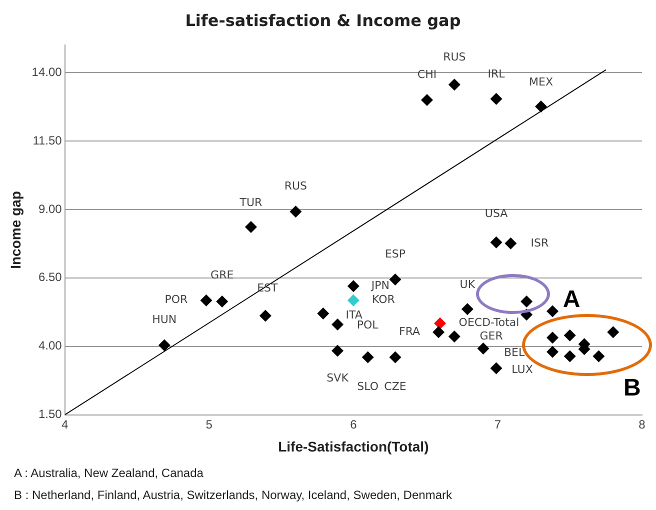 The width and height of the screenshot is (656, 510). I want to click on y-tick-label: 11.50, so click(47, 140).